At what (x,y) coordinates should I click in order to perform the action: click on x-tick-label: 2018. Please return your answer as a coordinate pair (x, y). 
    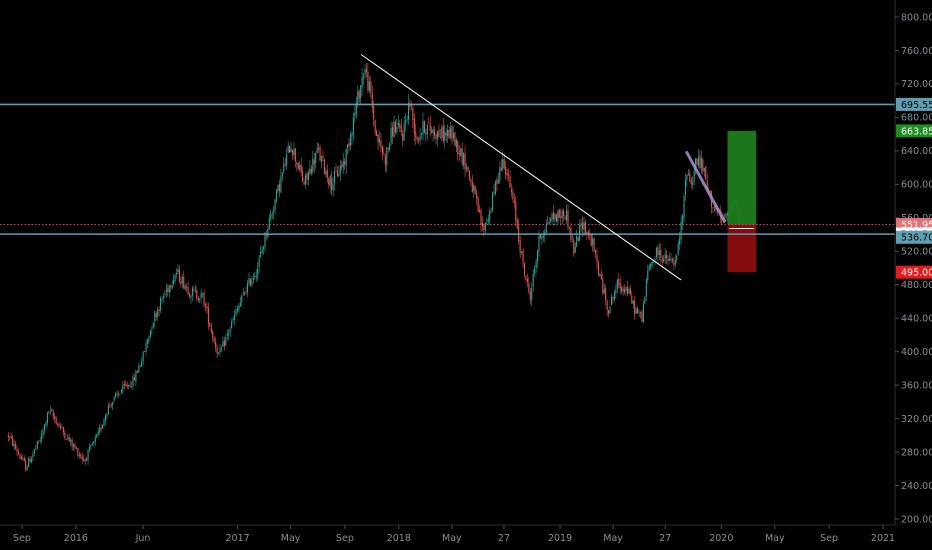
    Looking at the image, I should click on (399, 538).